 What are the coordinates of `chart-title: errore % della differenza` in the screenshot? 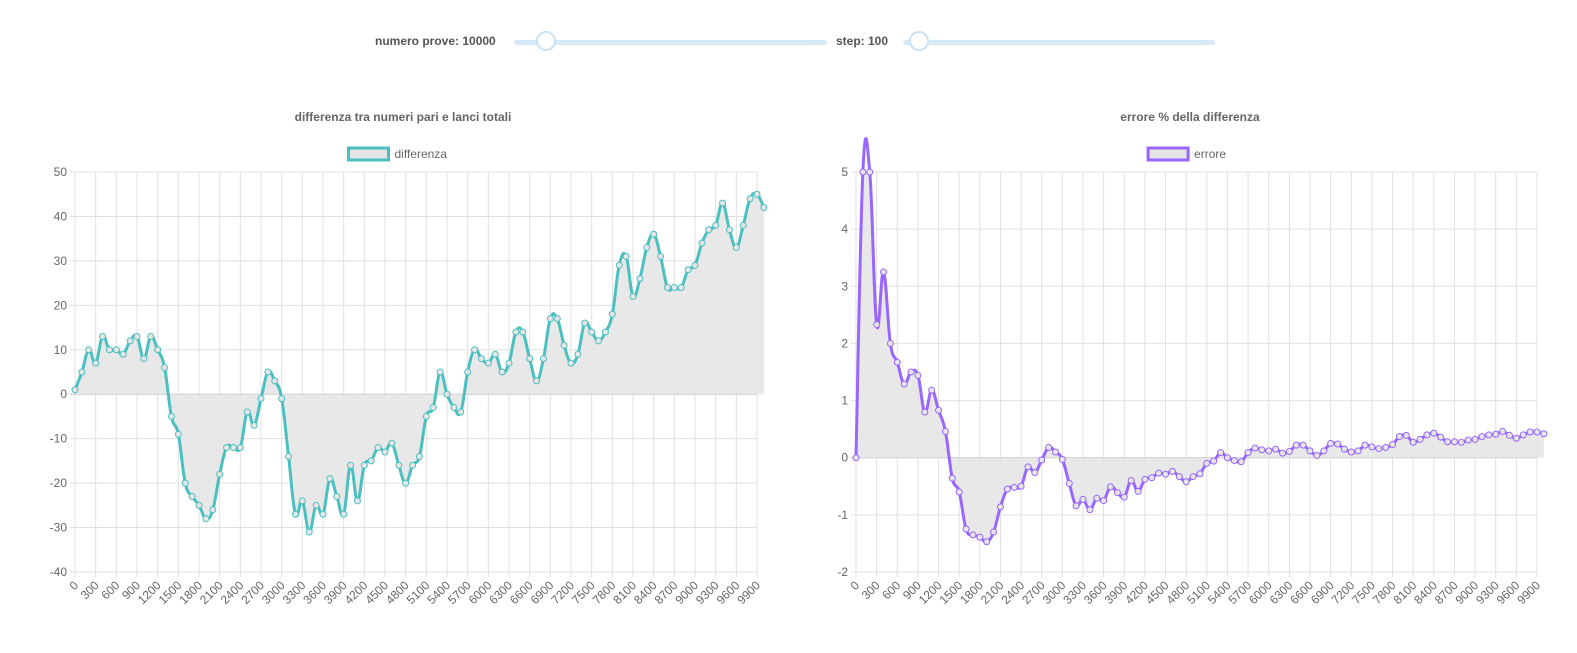 It's located at (1190, 117).